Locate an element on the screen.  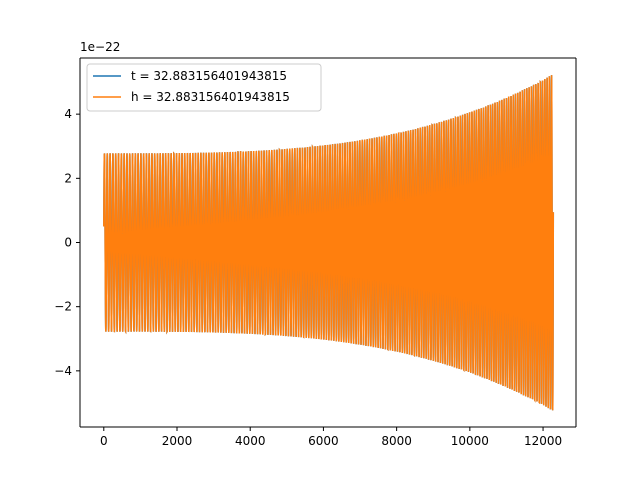
x-tick-label: 4000 is located at coordinates (250, 441).